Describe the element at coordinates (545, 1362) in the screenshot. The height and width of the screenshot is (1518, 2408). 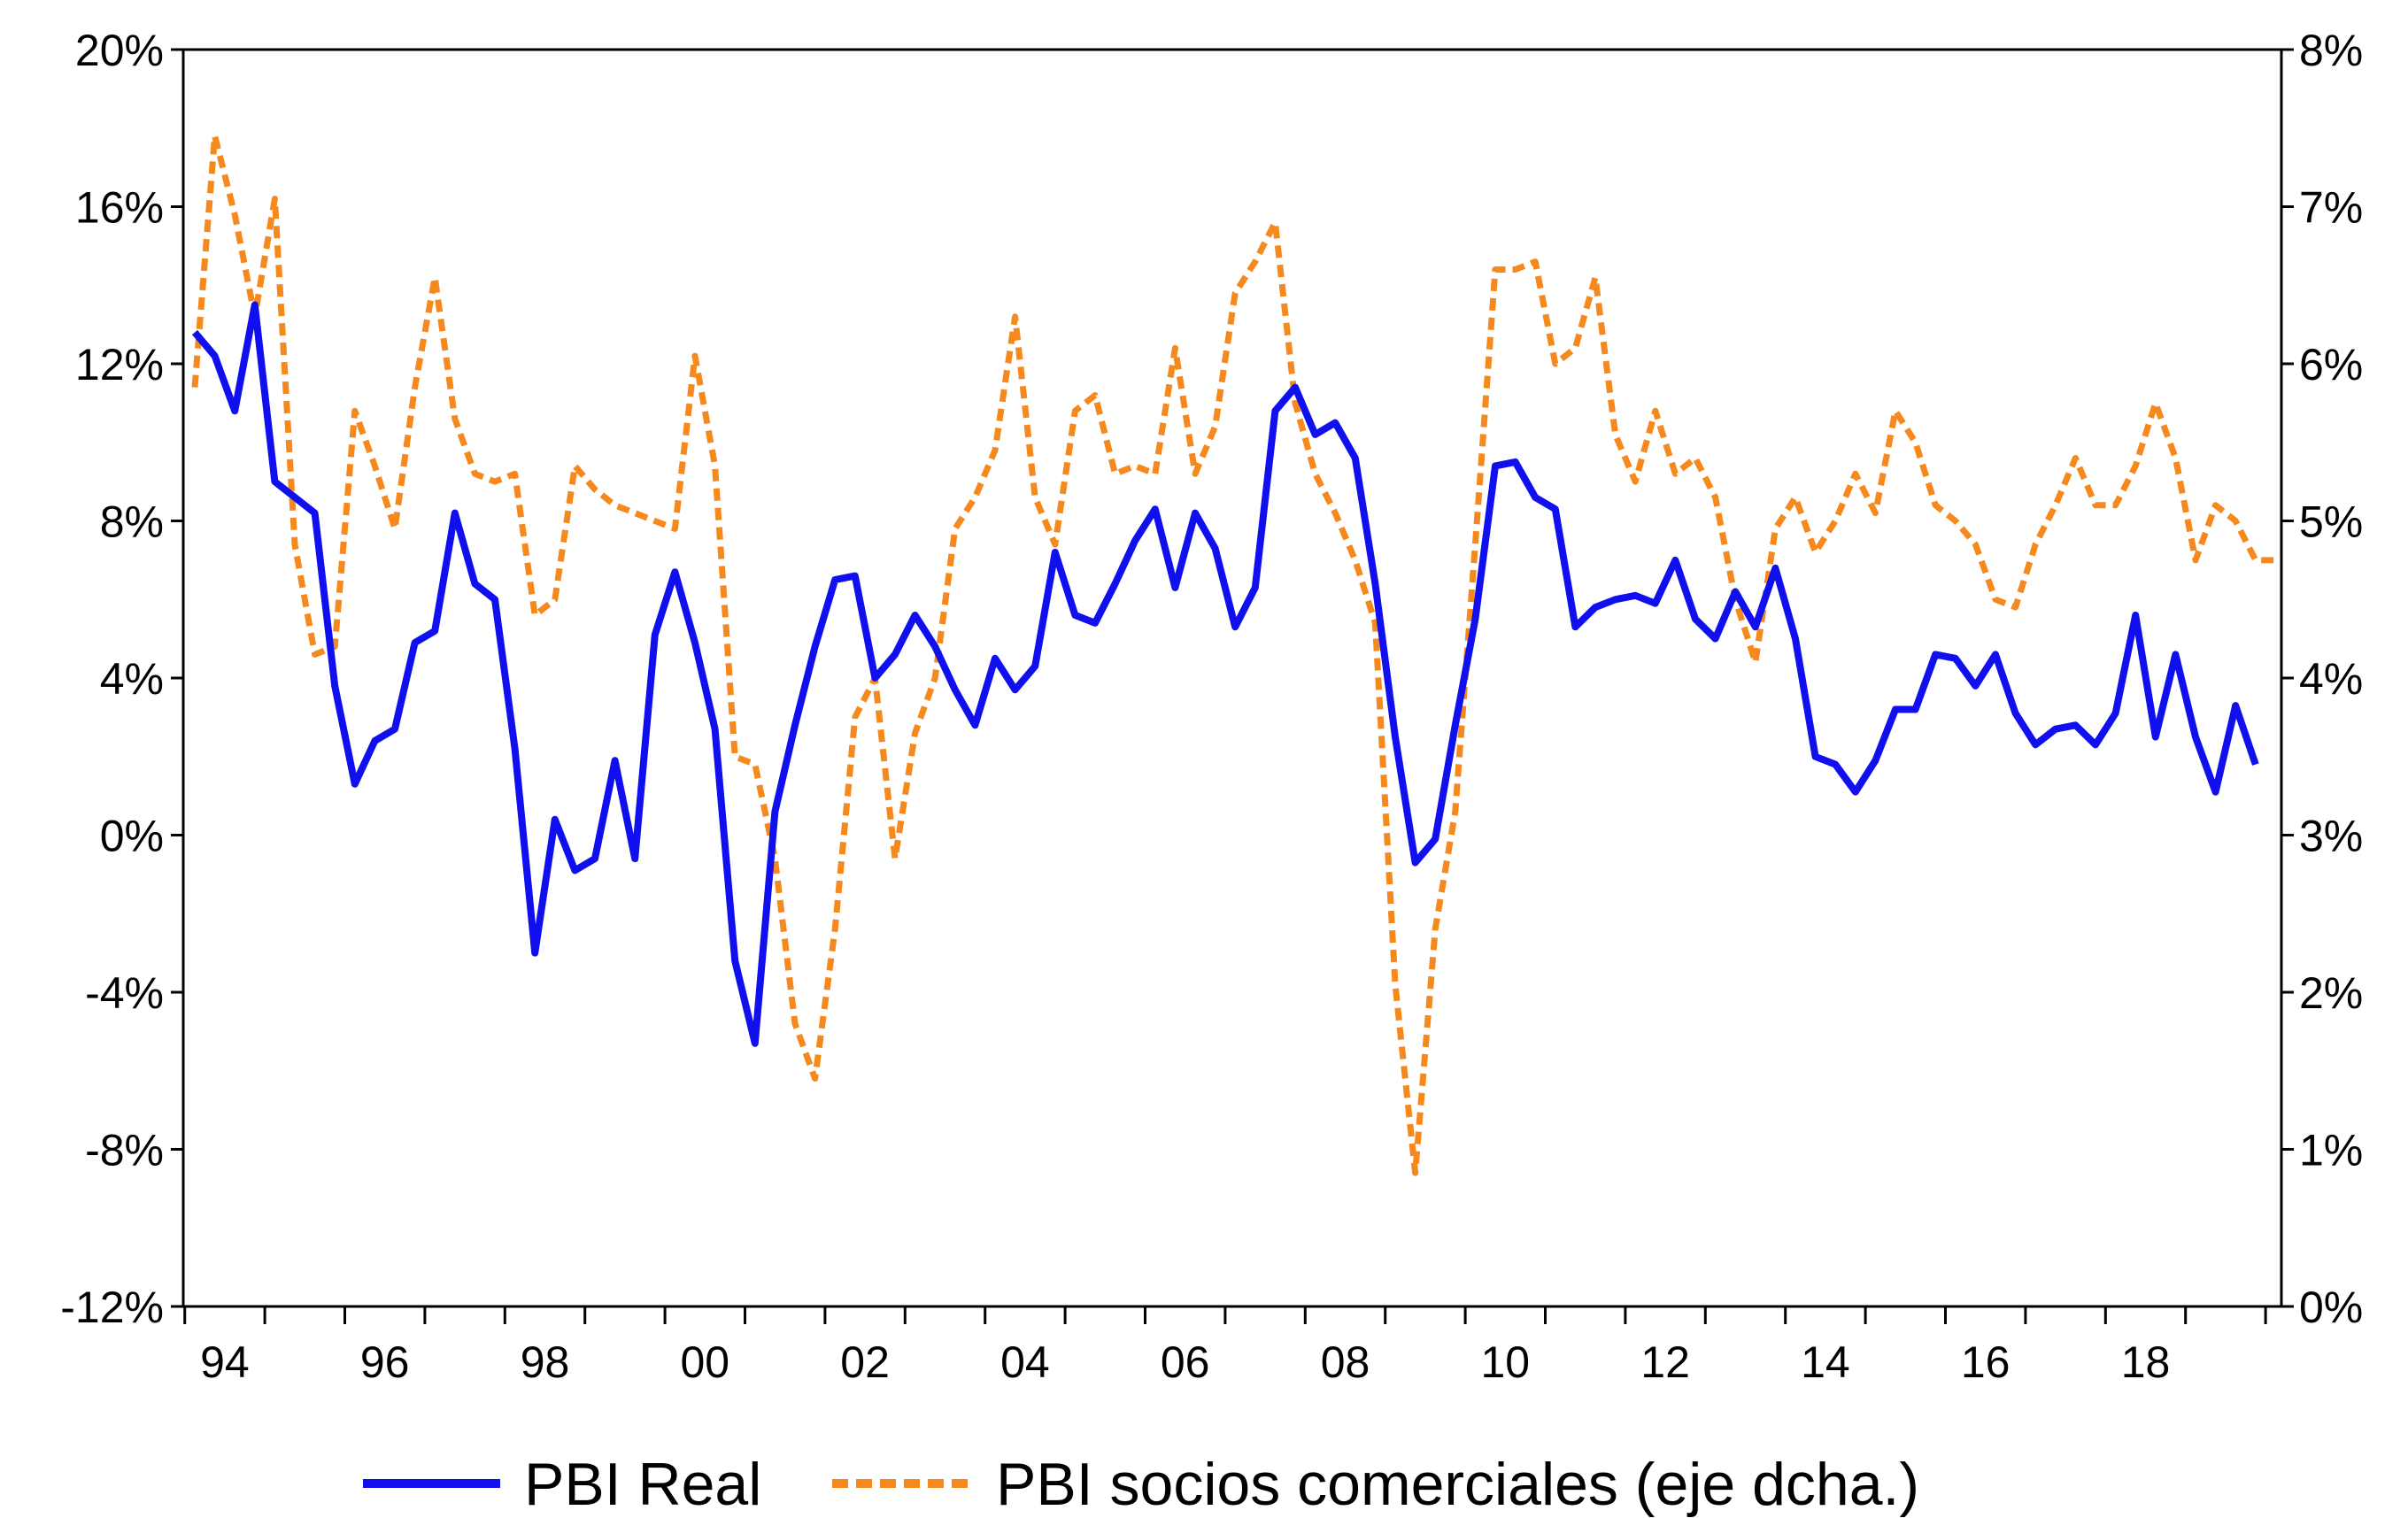
I see `x-tick-label: 98` at that location.